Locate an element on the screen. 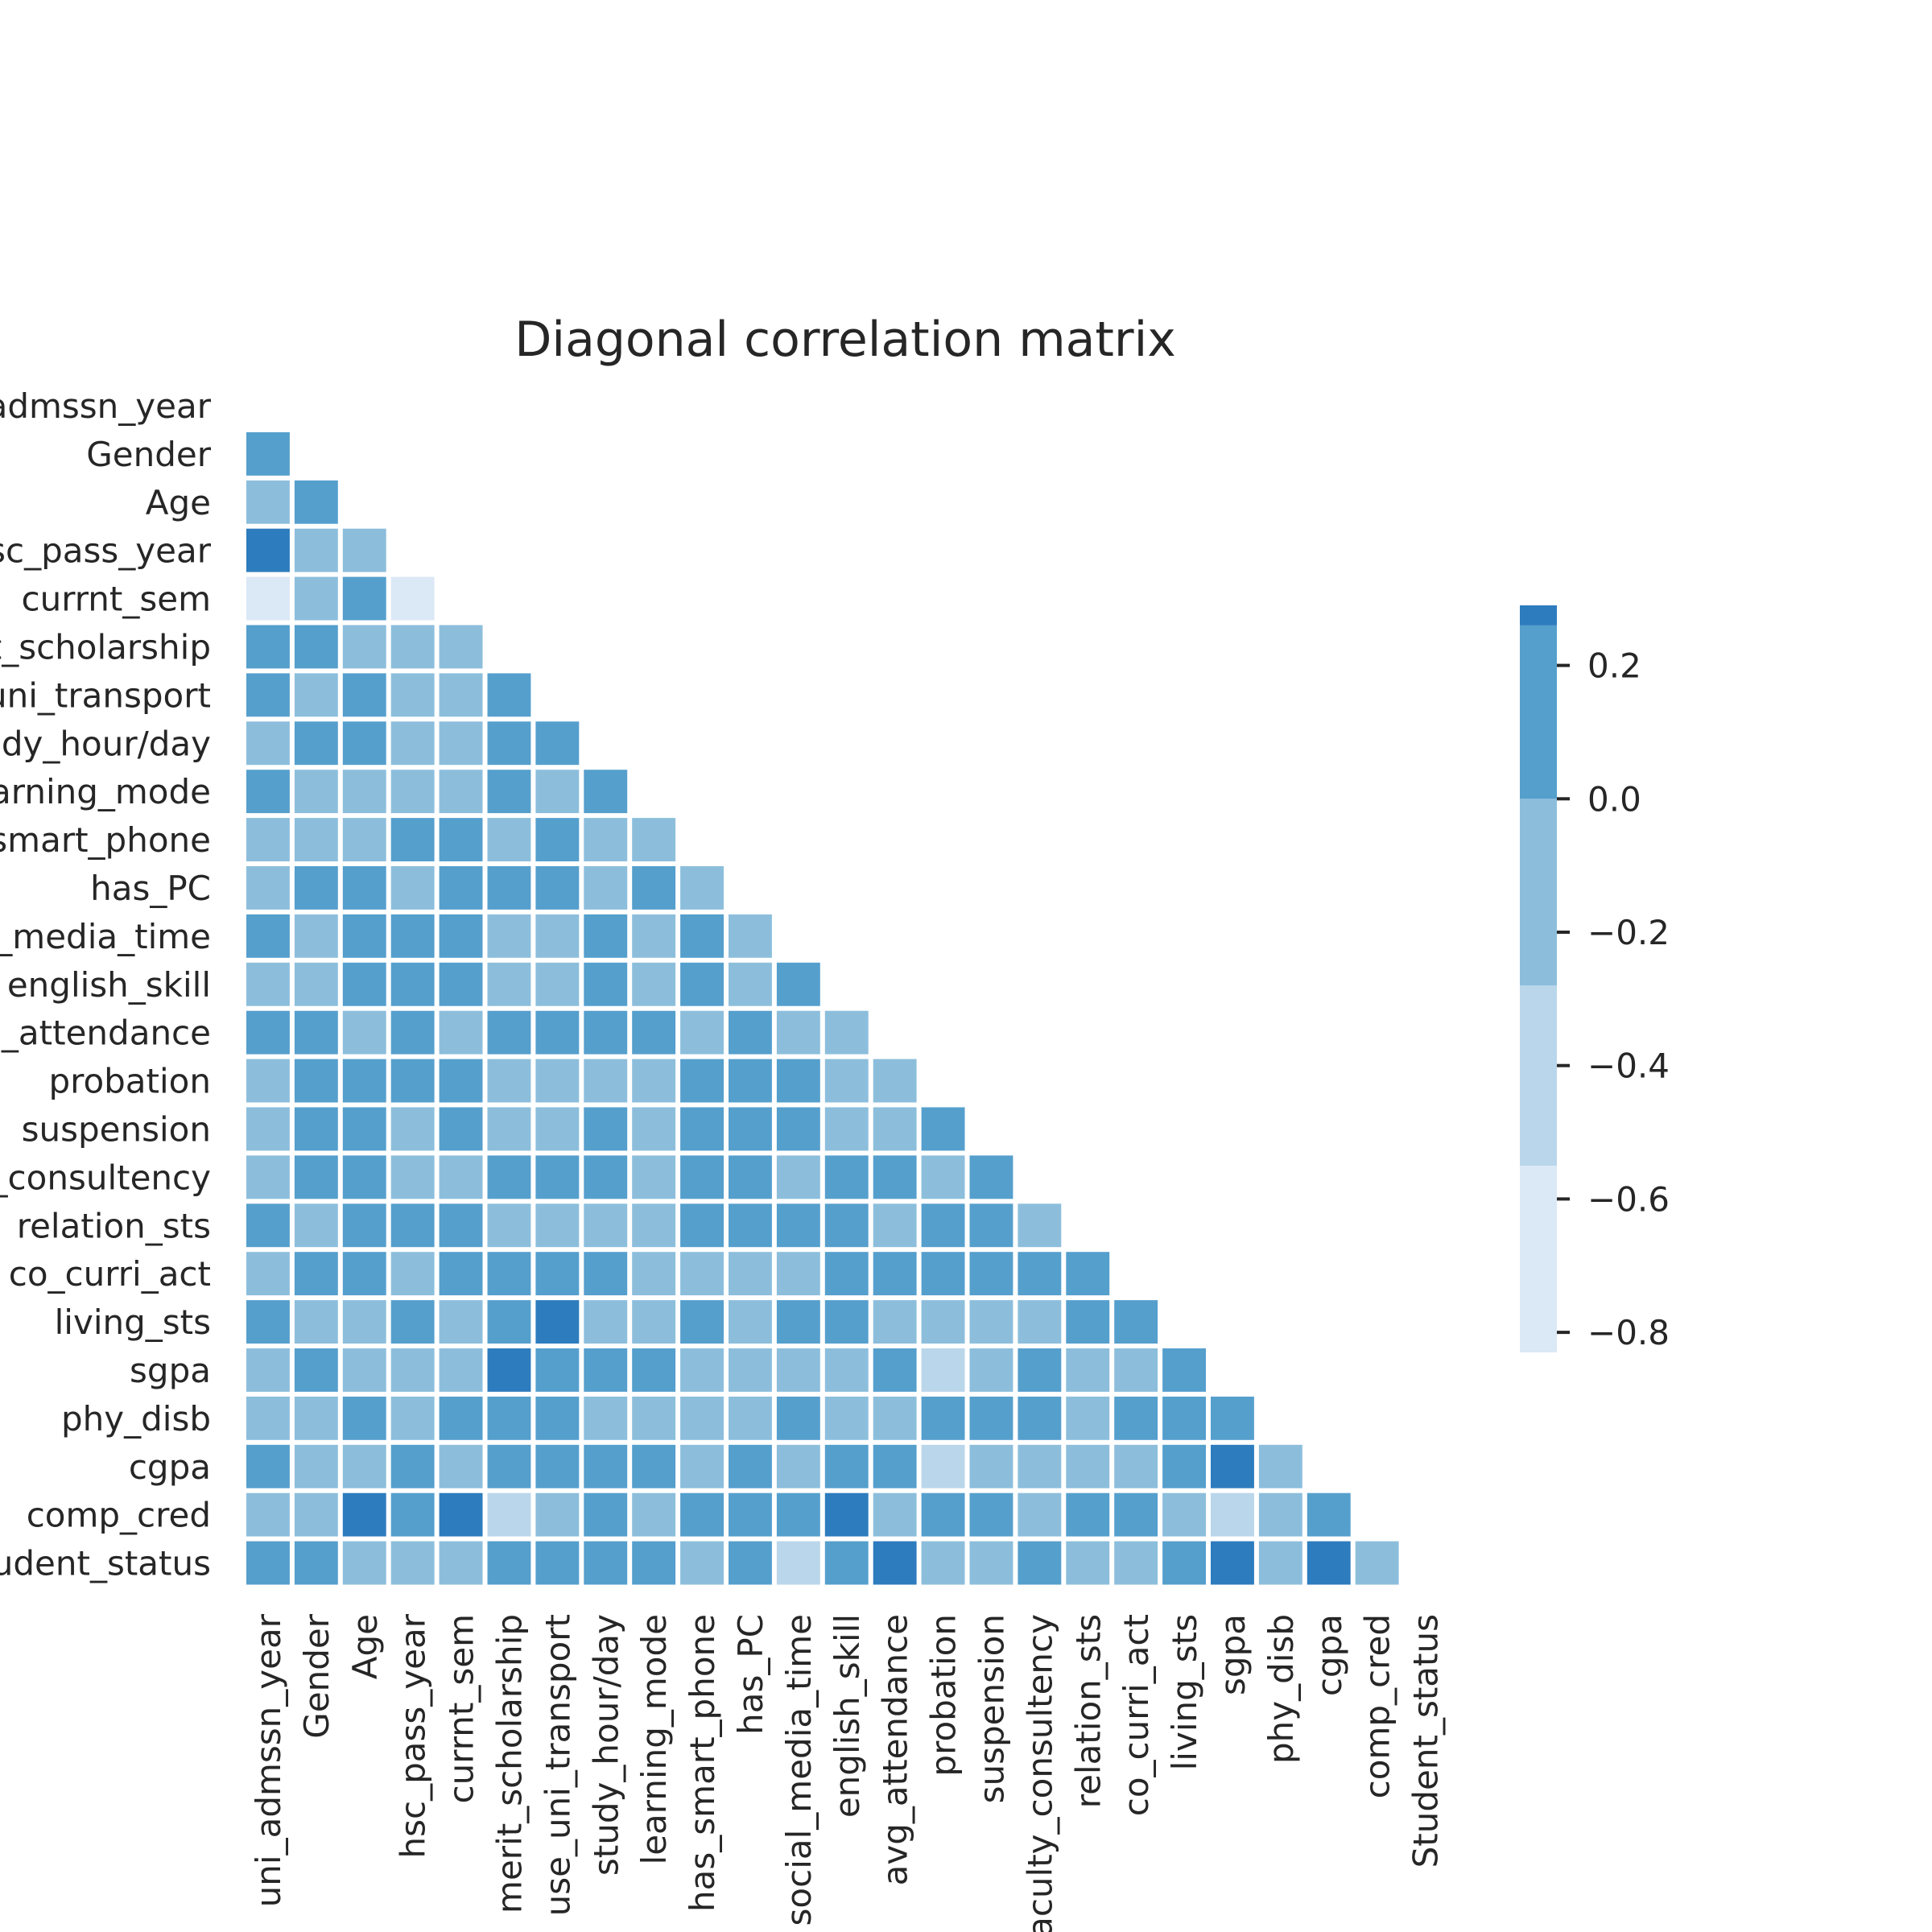 The width and height of the screenshot is (1932, 1932). x-tick-label: english_skill is located at coordinates (847, 1716).